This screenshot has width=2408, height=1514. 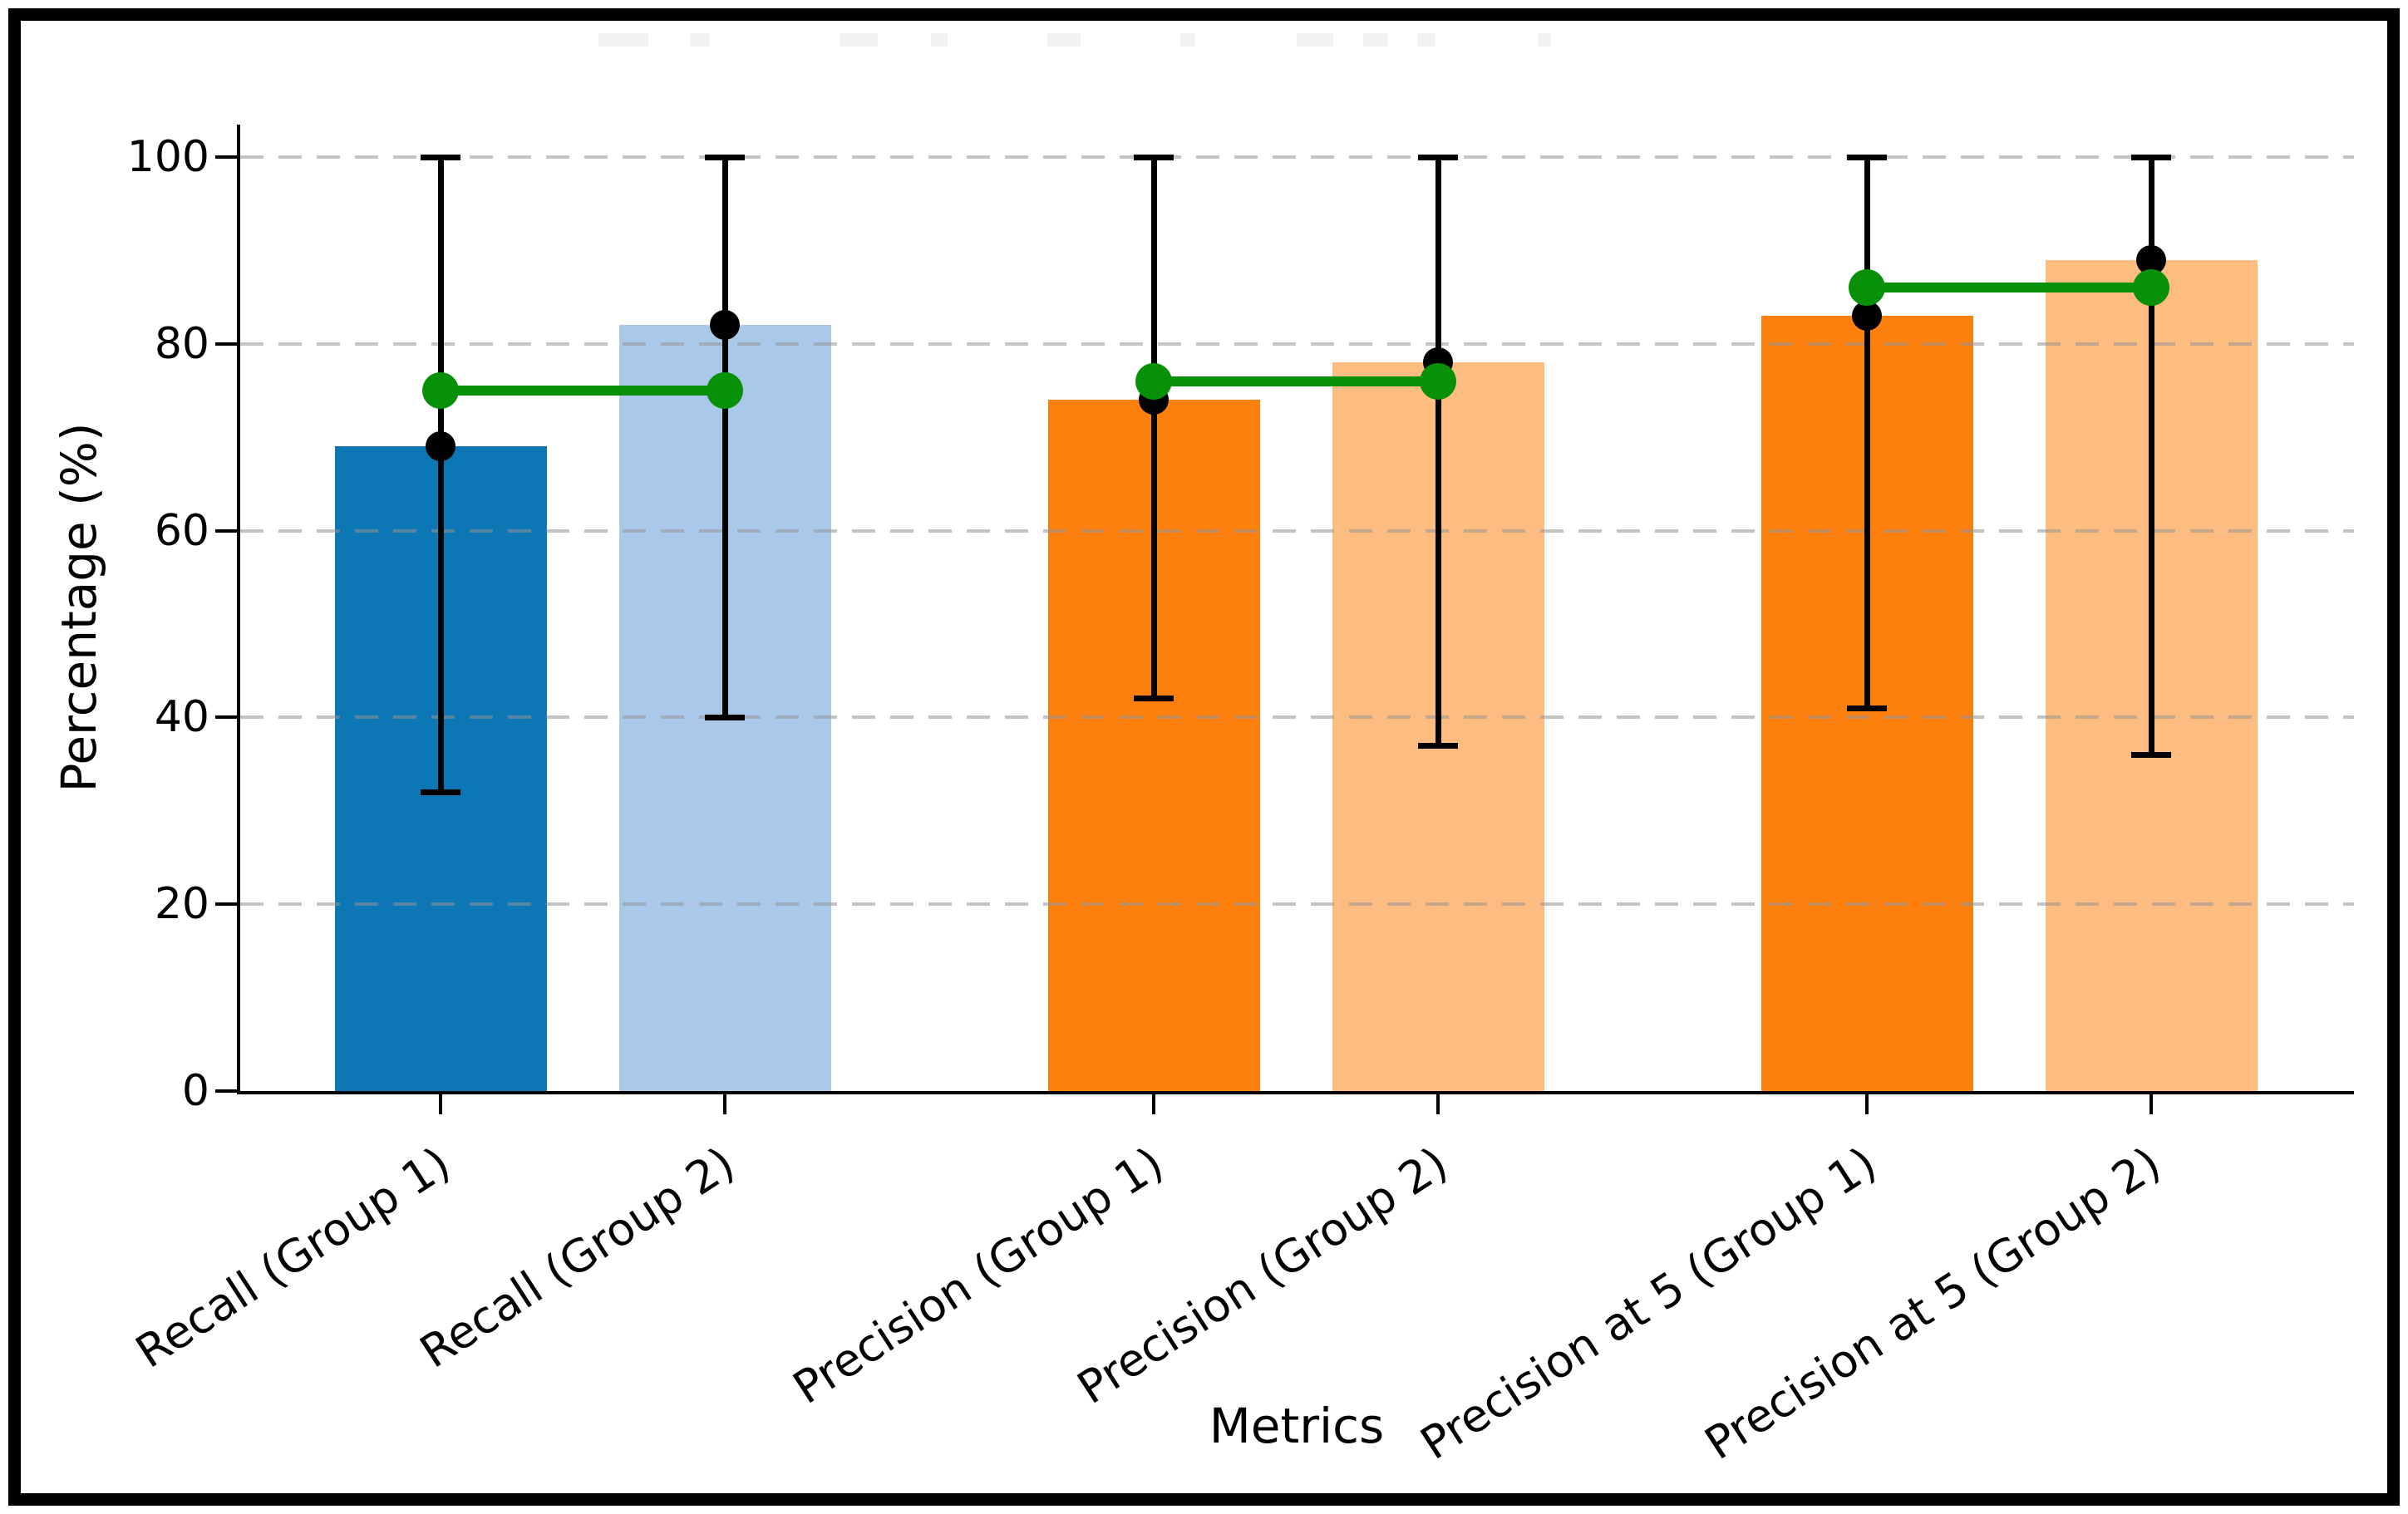 What do you see at coordinates (181, 343) in the screenshot?
I see `y-tick-label: 80` at bounding box center [181, 343].